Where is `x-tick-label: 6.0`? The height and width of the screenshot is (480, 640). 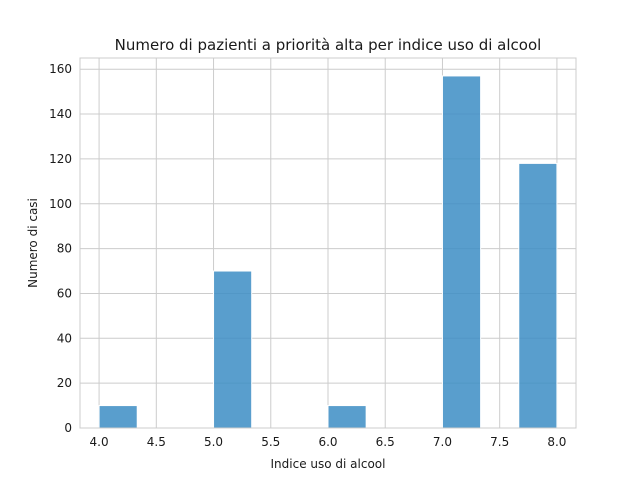 x-tick-label: 6.0 is located at coordinates (327, 442).